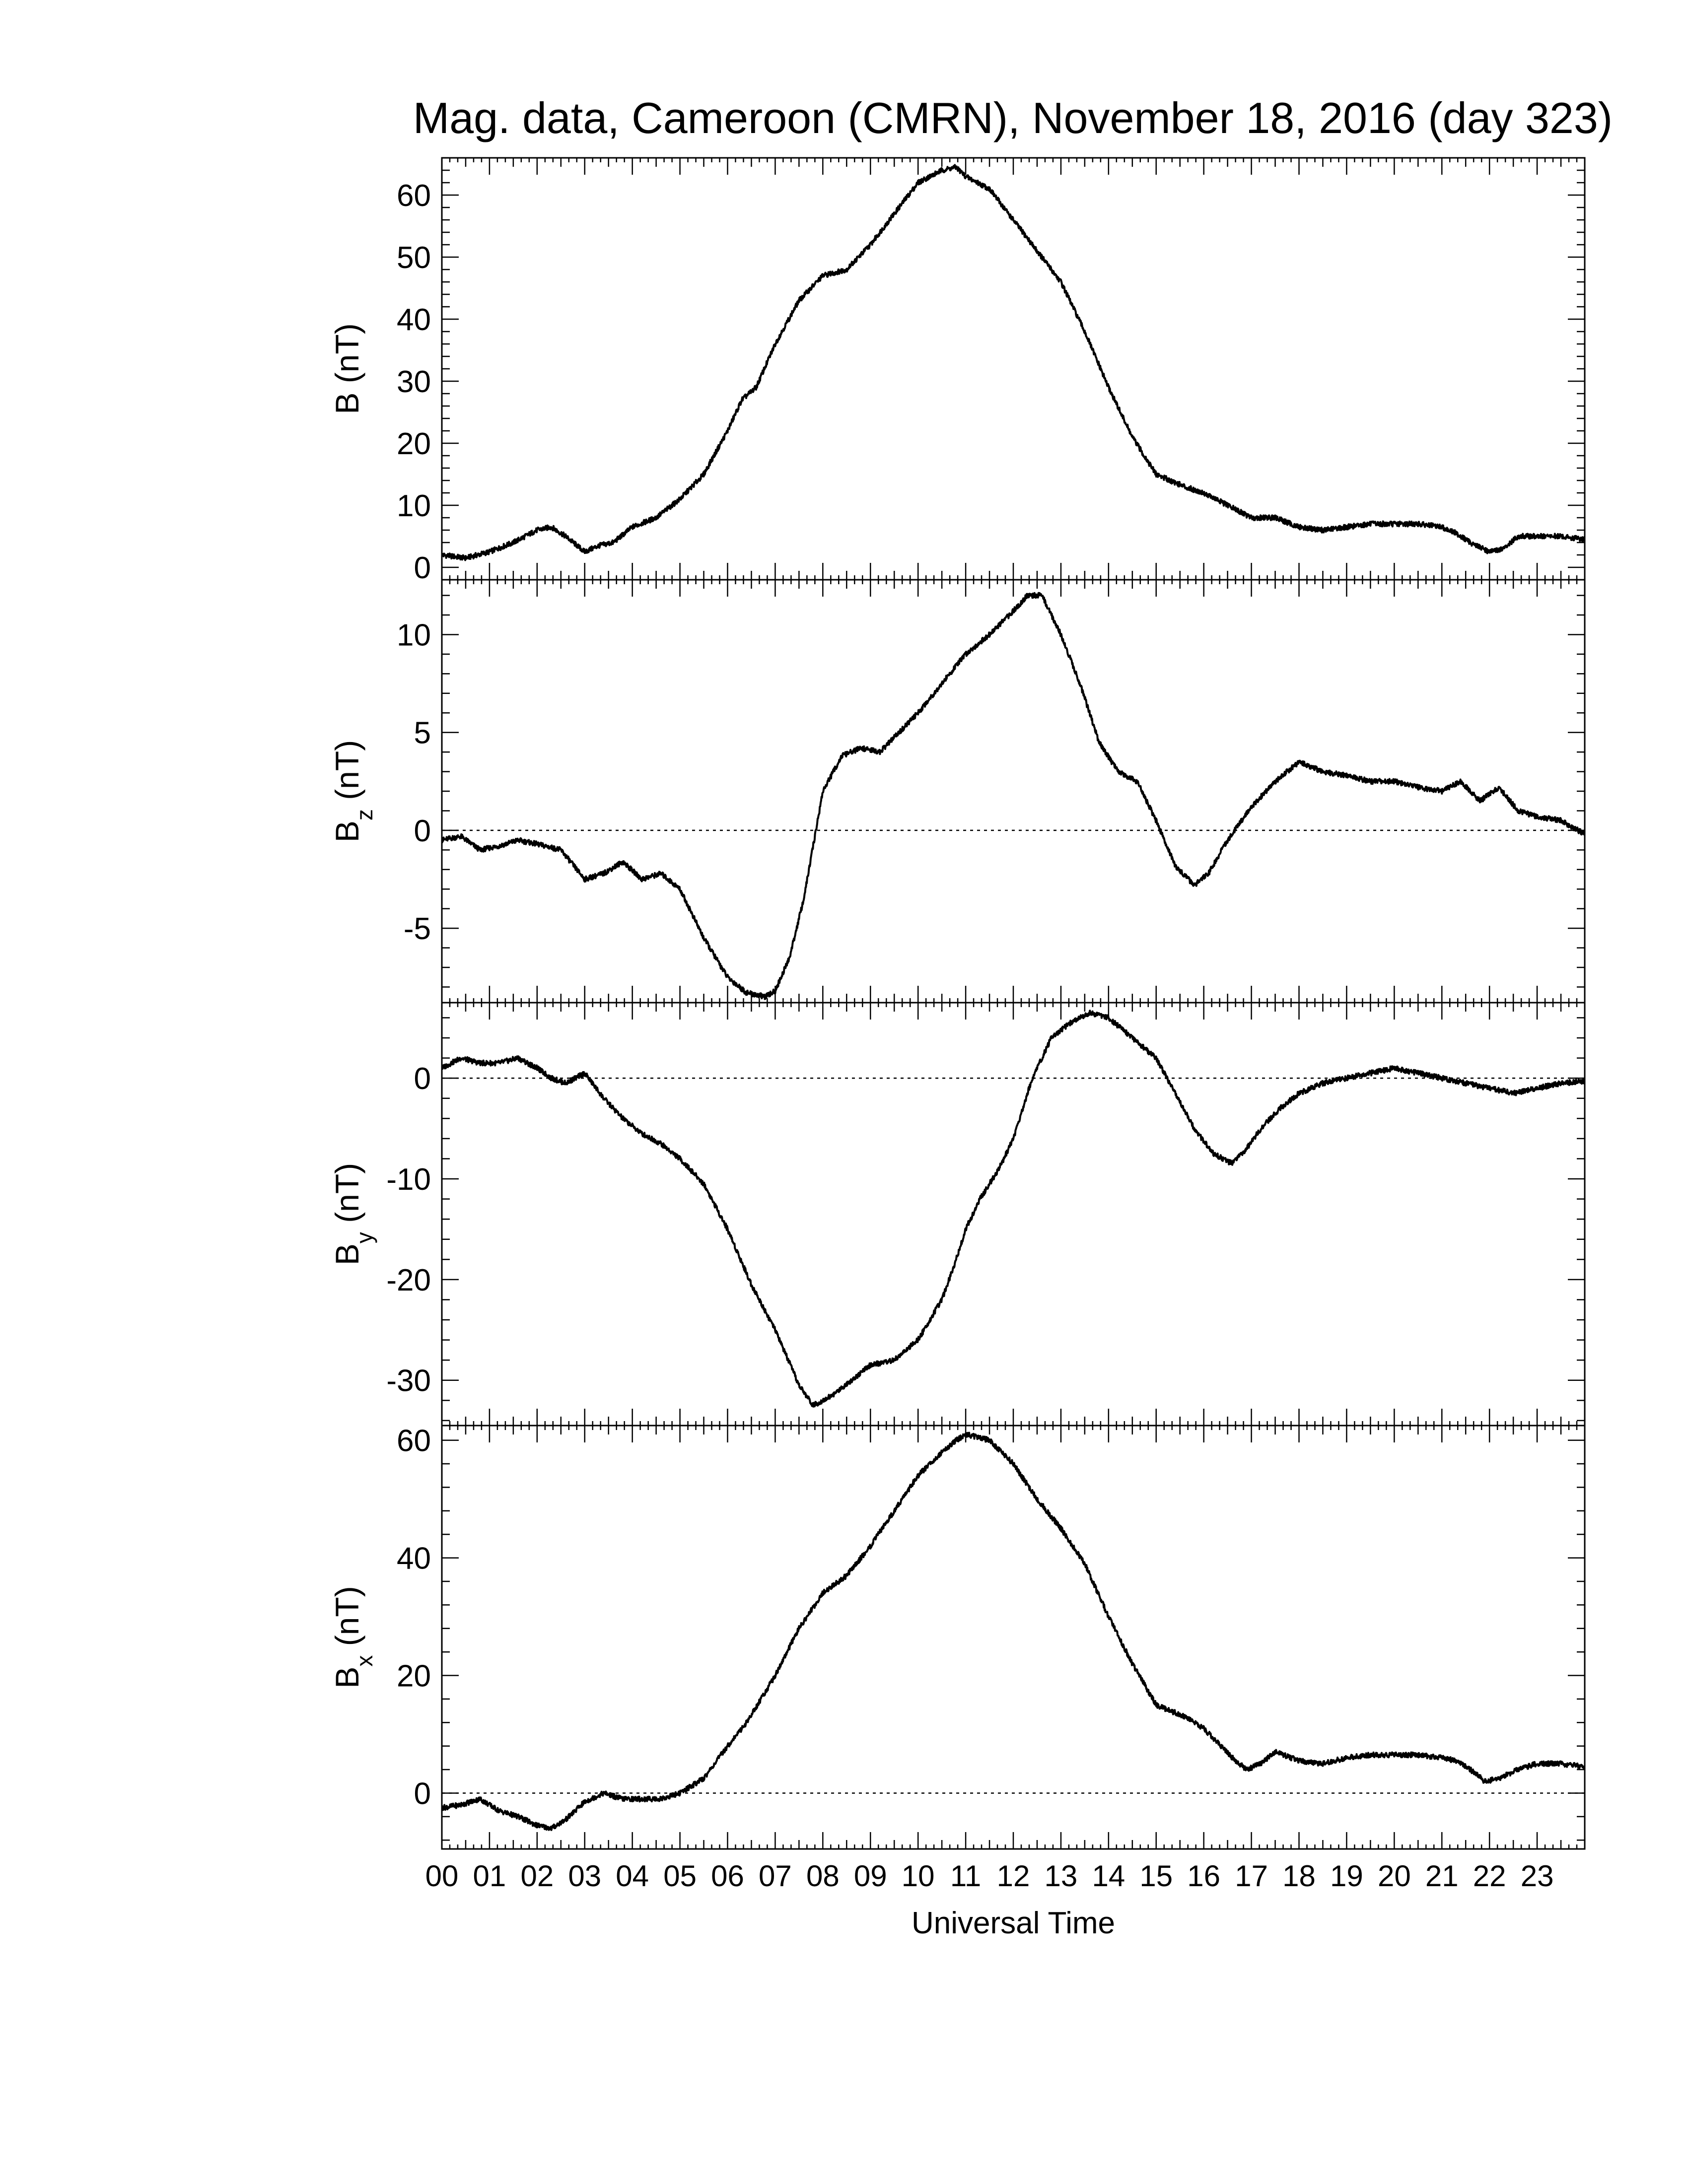  I want to click on panel-B: 0 10 20 30 40 50 60 B (nT), so click(957, 371).